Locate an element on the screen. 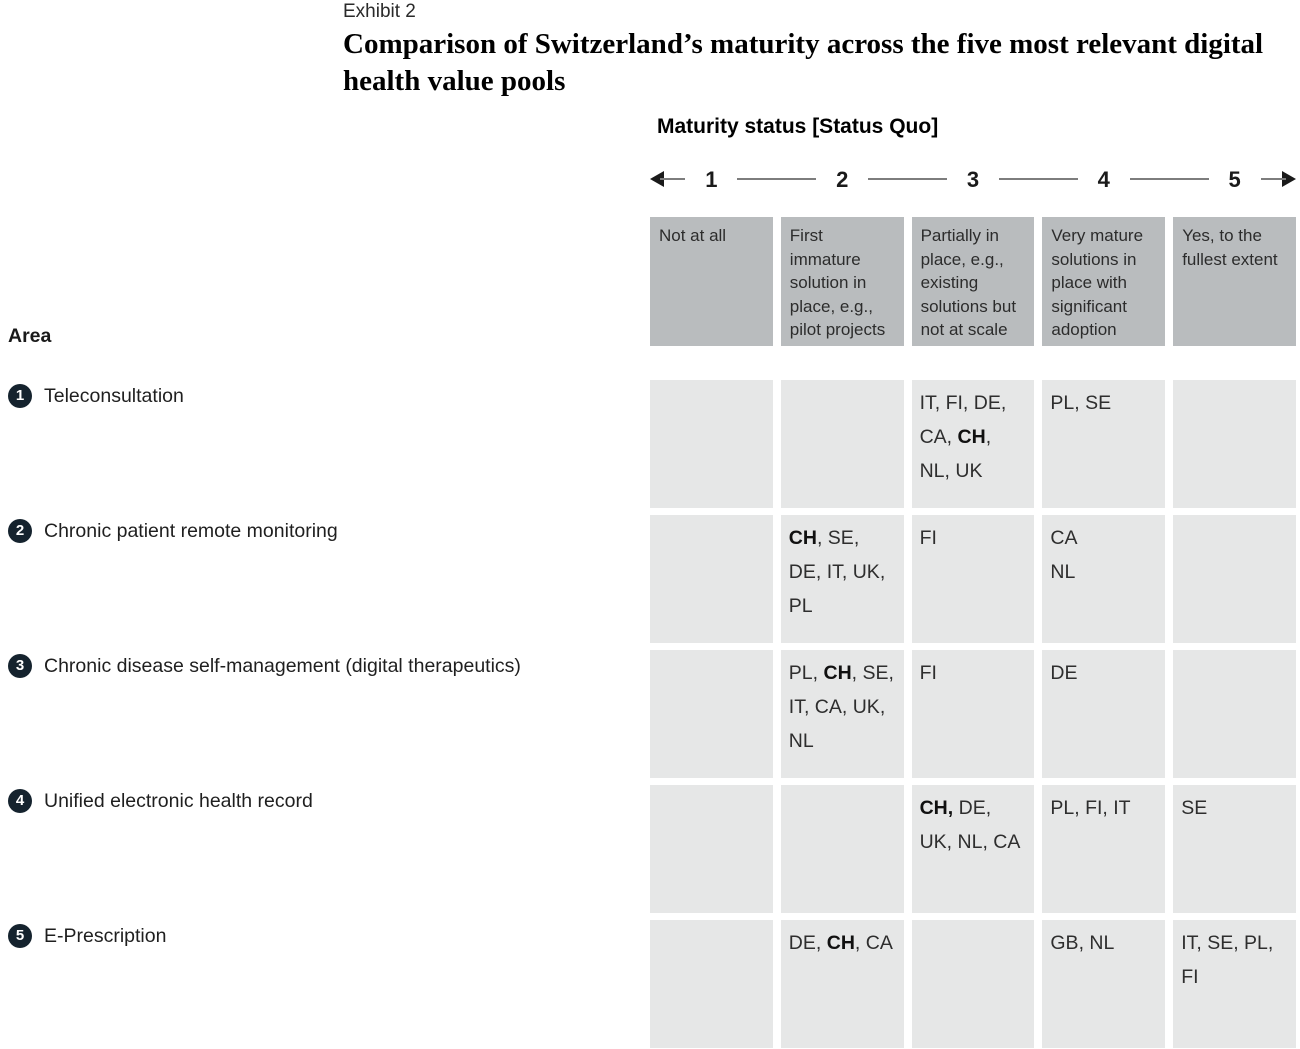 The image size is (1300, 1049). exhibit-label: Exhibit 2 is located at coordinates (379, 11).